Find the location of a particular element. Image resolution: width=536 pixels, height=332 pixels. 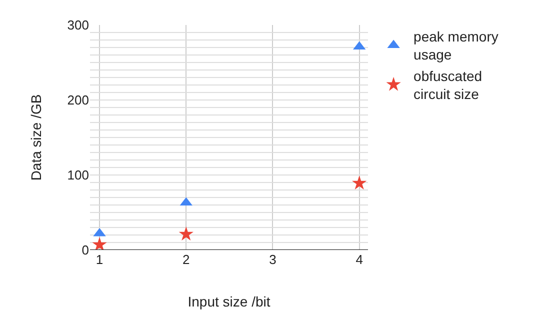

y-tick-label: 200 is located at coordinates (78, 100).